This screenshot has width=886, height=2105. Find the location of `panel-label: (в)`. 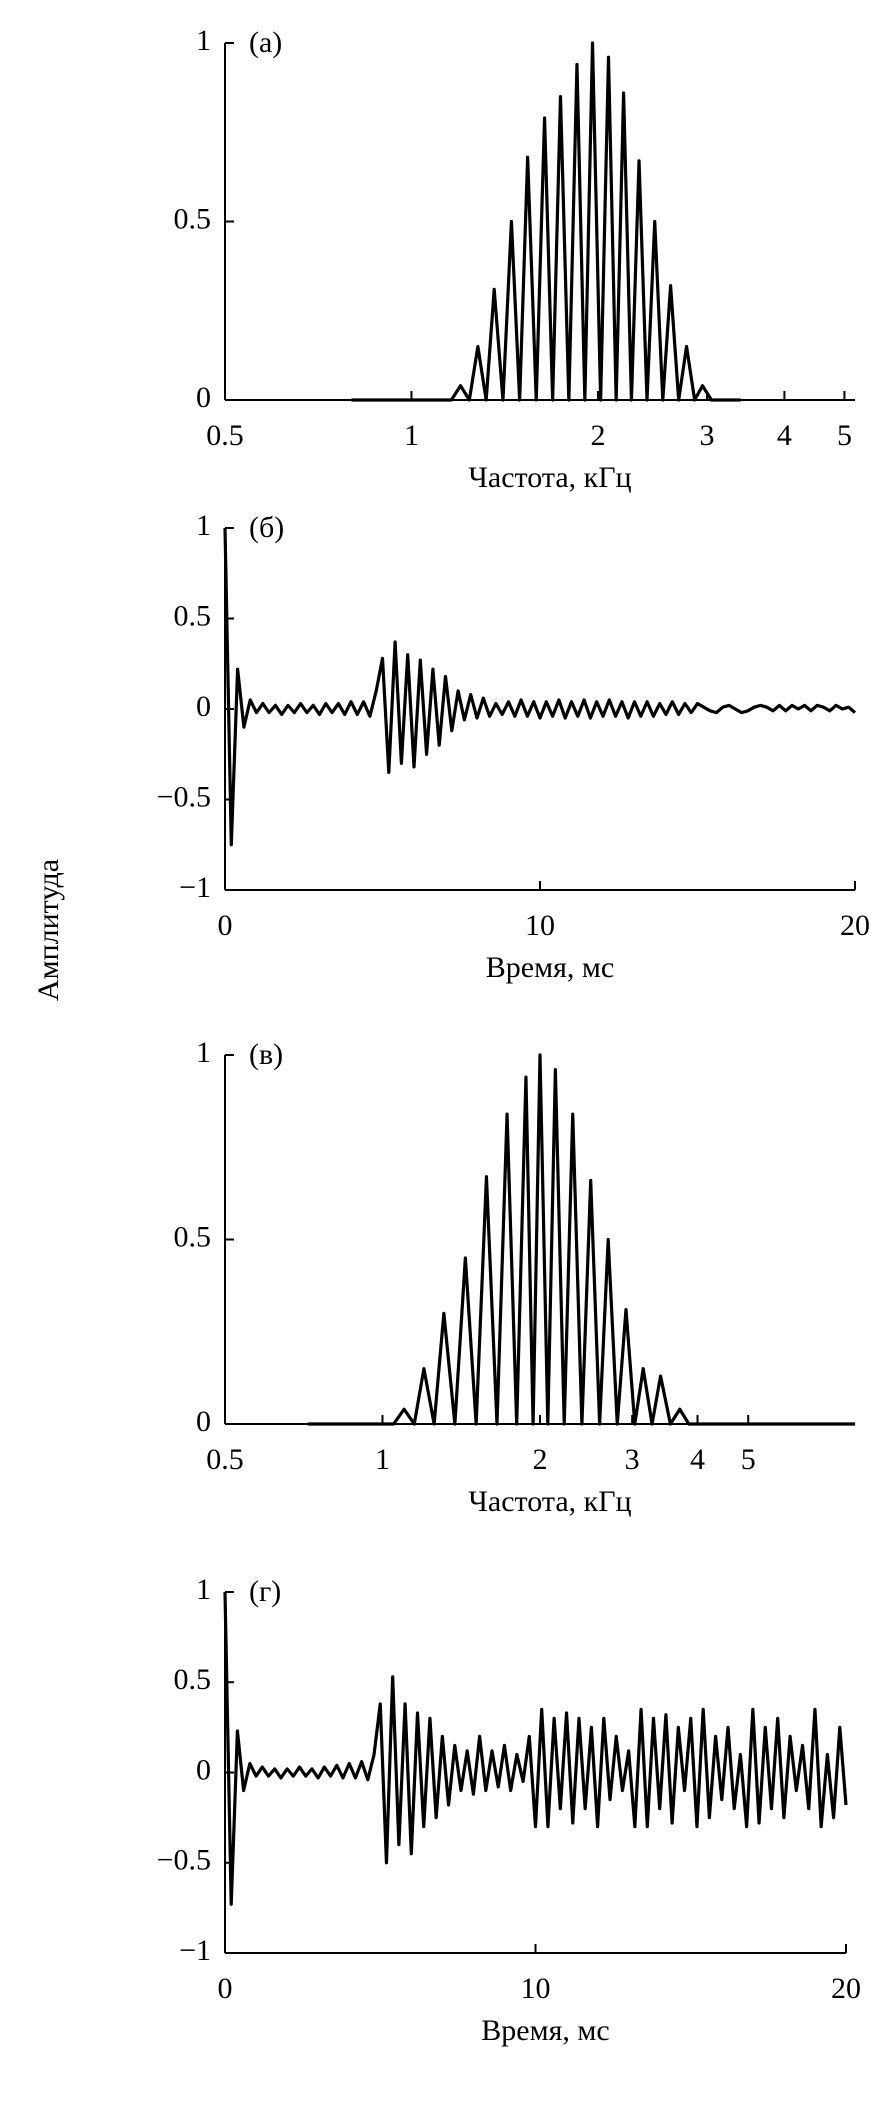

panel-label: (в) is located at coordinates (266, 1054).